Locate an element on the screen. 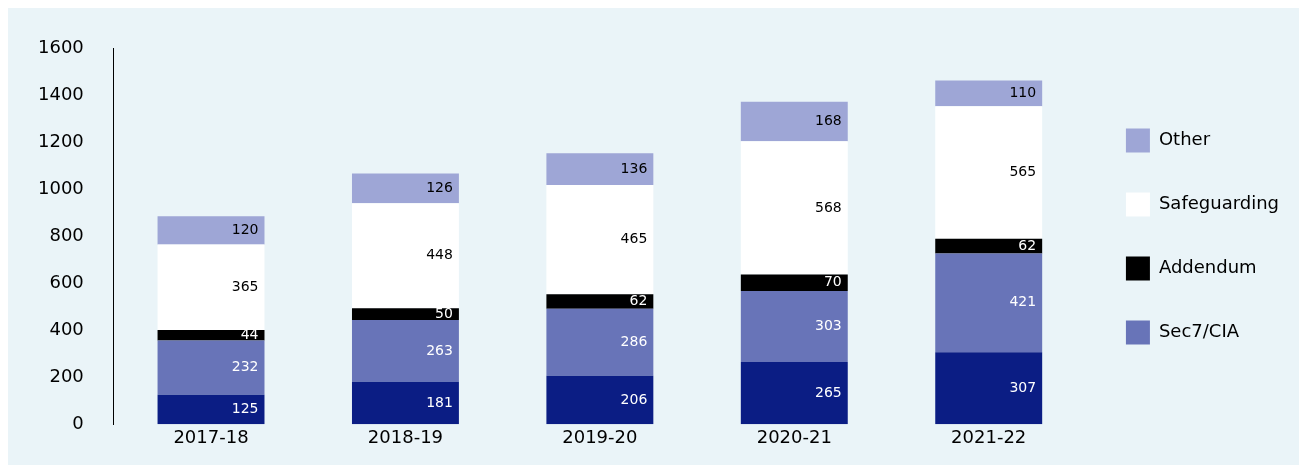  data-label: 448 is located at coordinates (439, 254).